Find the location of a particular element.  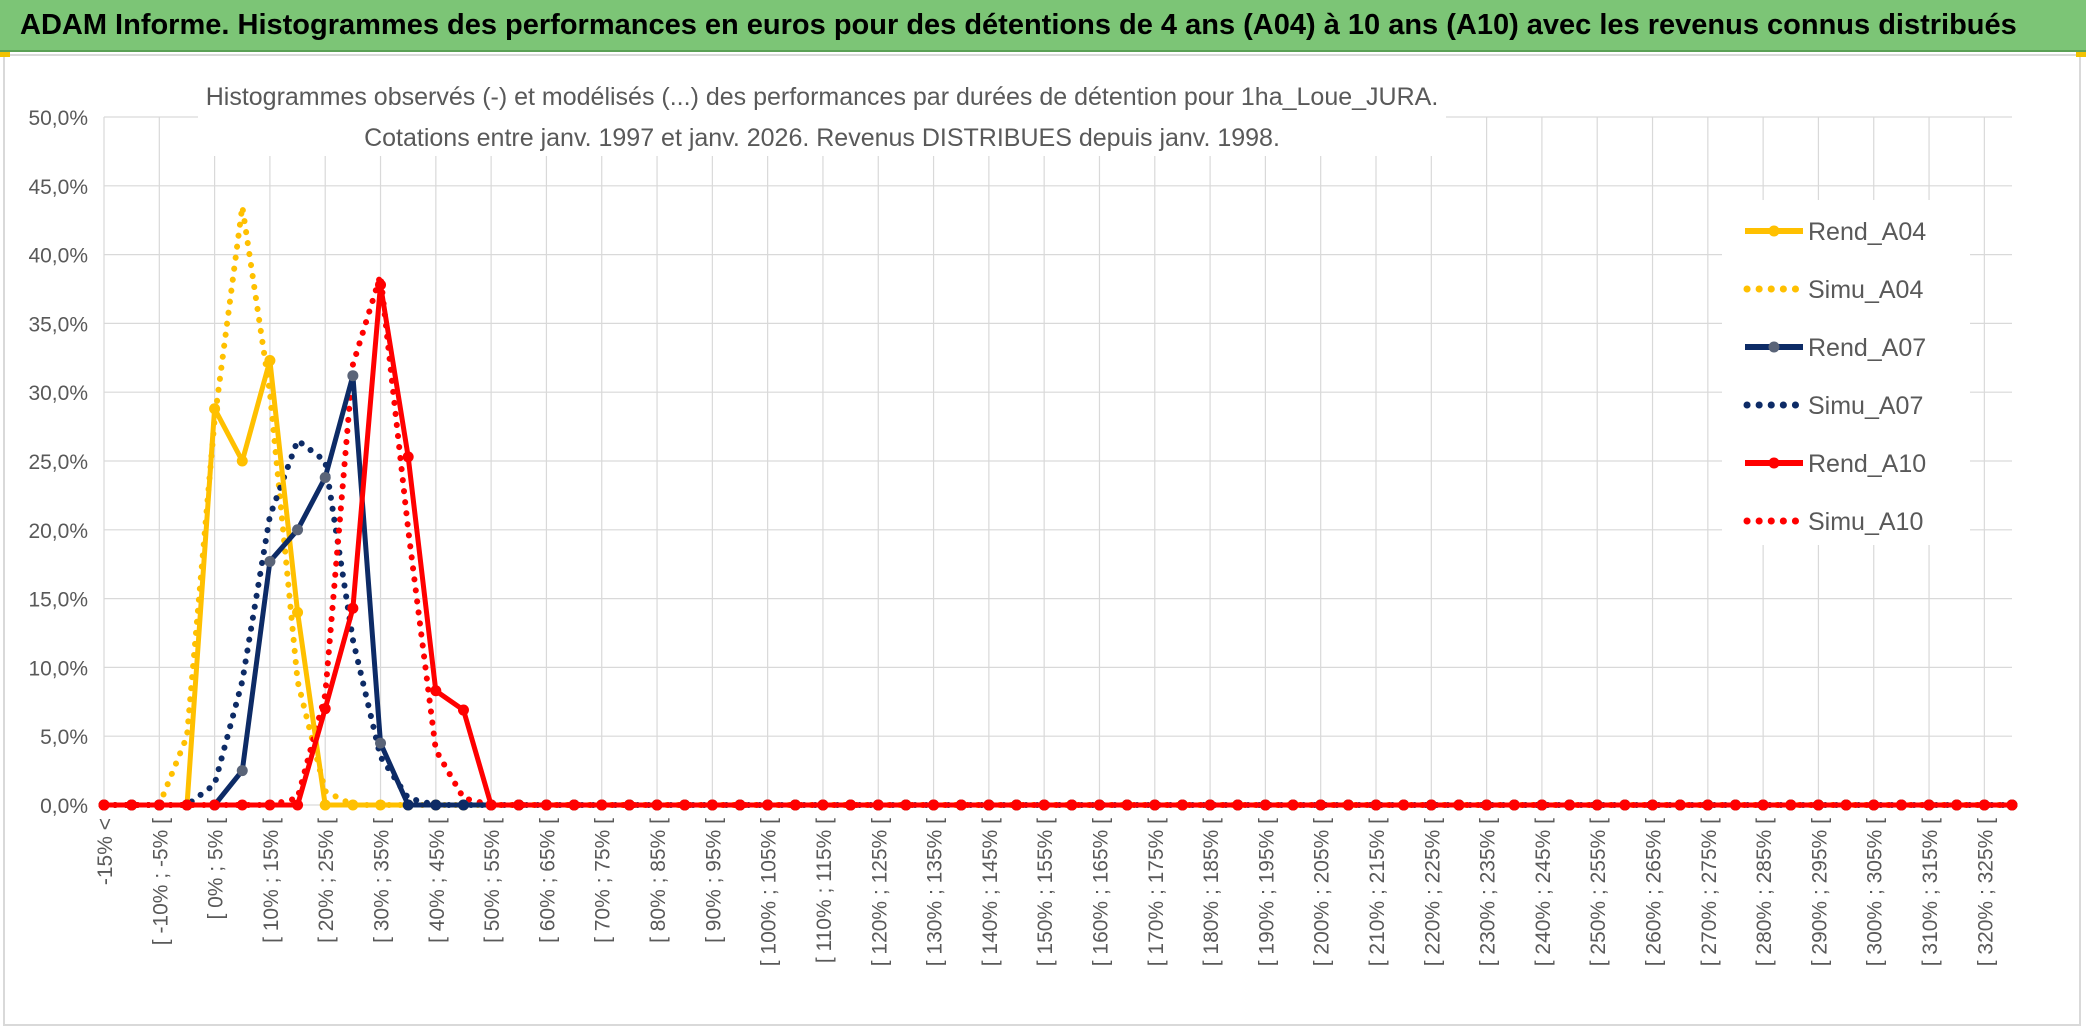

legend-label-simu_a04: Simu_A04 is located at coordinates (1865, 290).